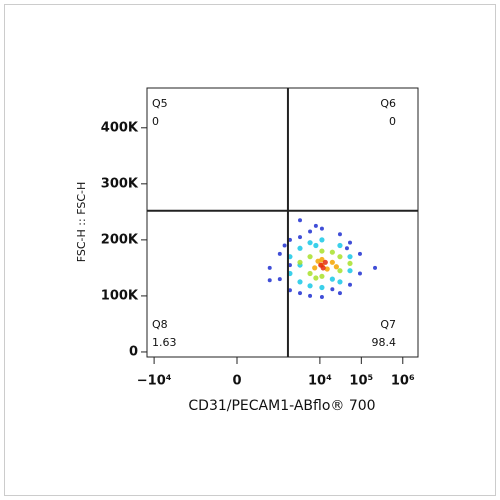  I want to click on x-tick-label: 10⁵, so click(361, 381).